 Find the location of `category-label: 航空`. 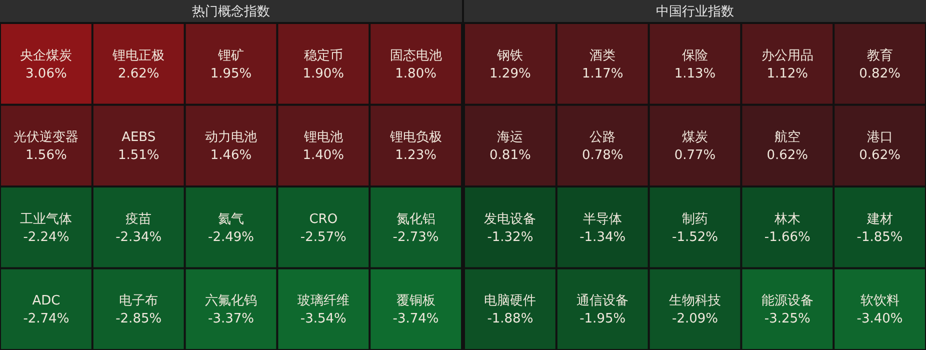

category-label: 航空 is located at coordinates (787, 138).